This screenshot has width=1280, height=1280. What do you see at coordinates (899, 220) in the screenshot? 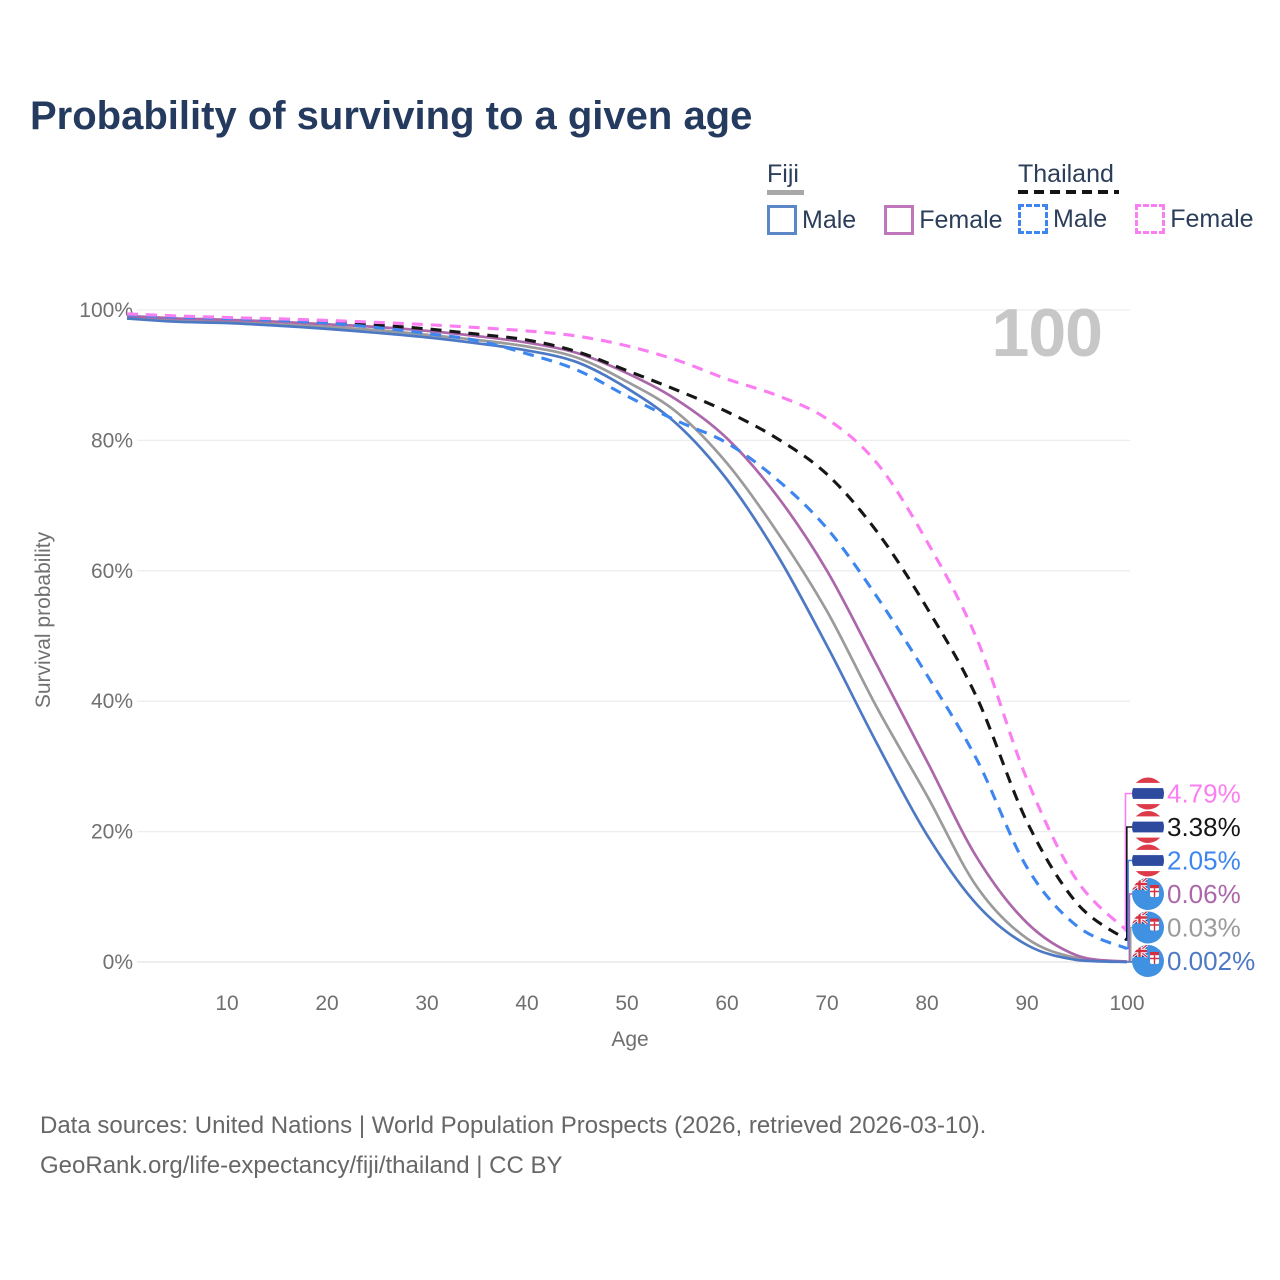
I see `legend-swatch-fiji-female` at bounding box center [899, 220].